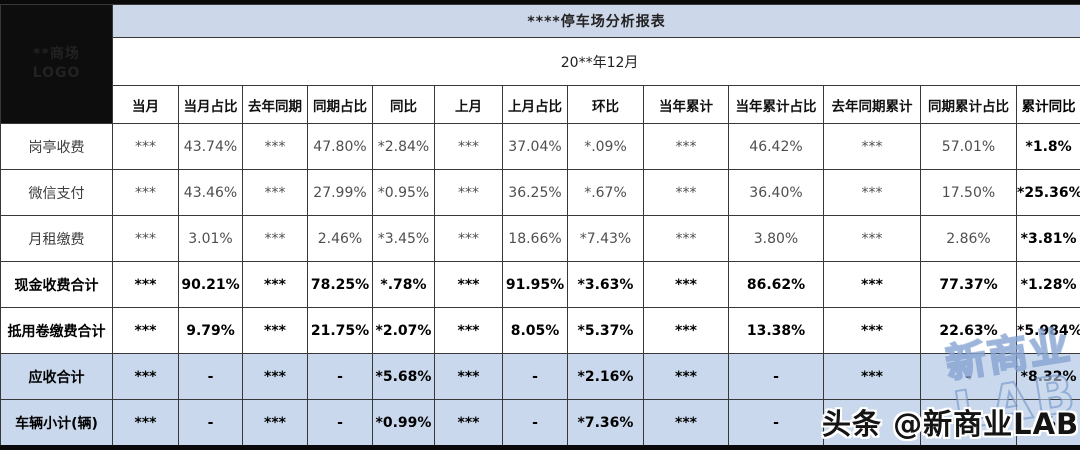 The image size is (1080, 450). What do you see at coordinates (210, 146) in the screenshot?
I see `table-cell: 43.74%` at bounding box center [210, 146].